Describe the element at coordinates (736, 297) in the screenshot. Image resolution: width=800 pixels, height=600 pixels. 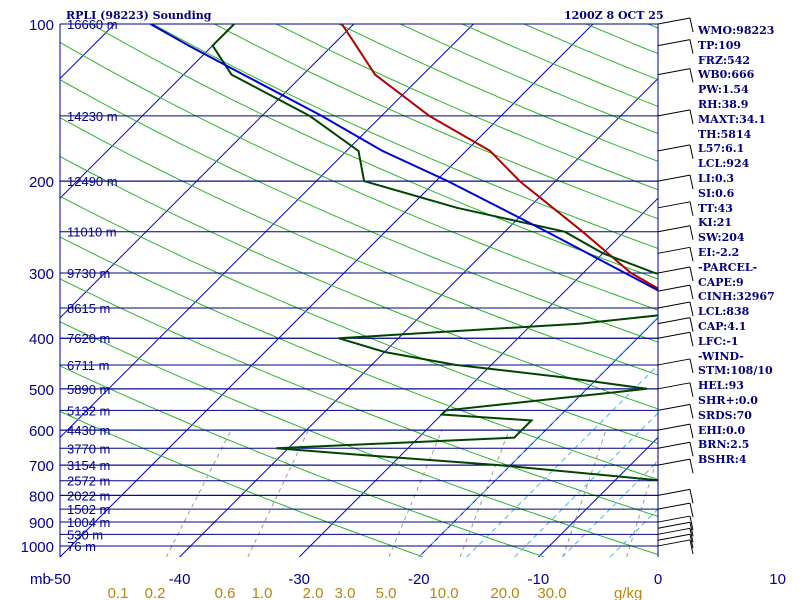
I see `stat-line: CINH:32967` at that location.